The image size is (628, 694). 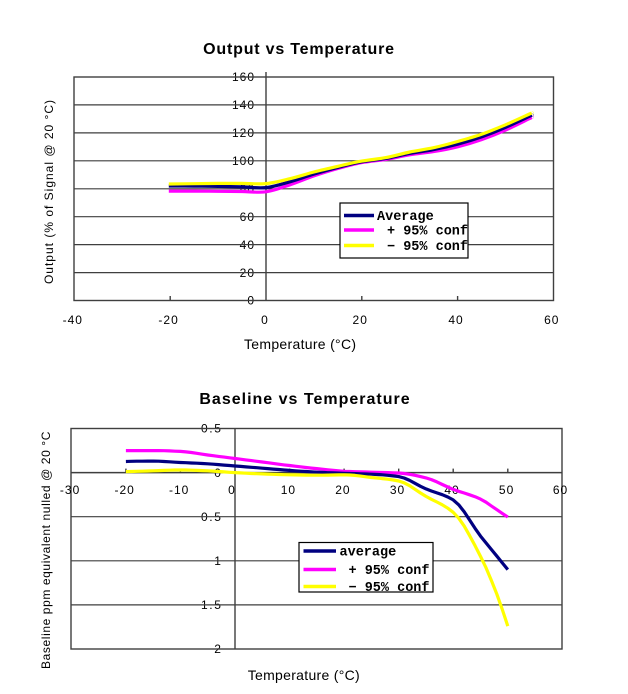 I want to click on svg-text: 30, so click(x=397, y=490).